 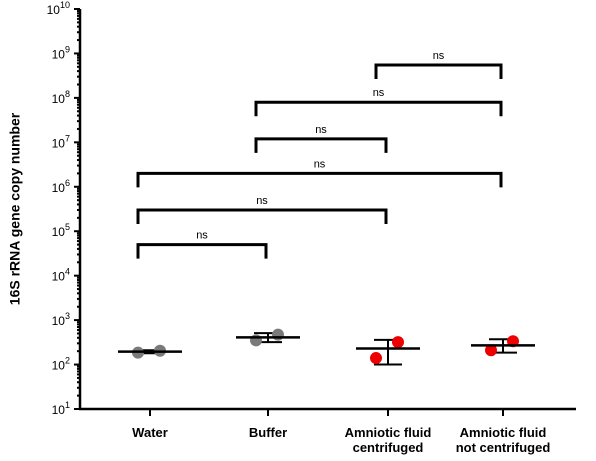 I want to click on y-tick-label: 10⁹, so click(x=61, y=52).